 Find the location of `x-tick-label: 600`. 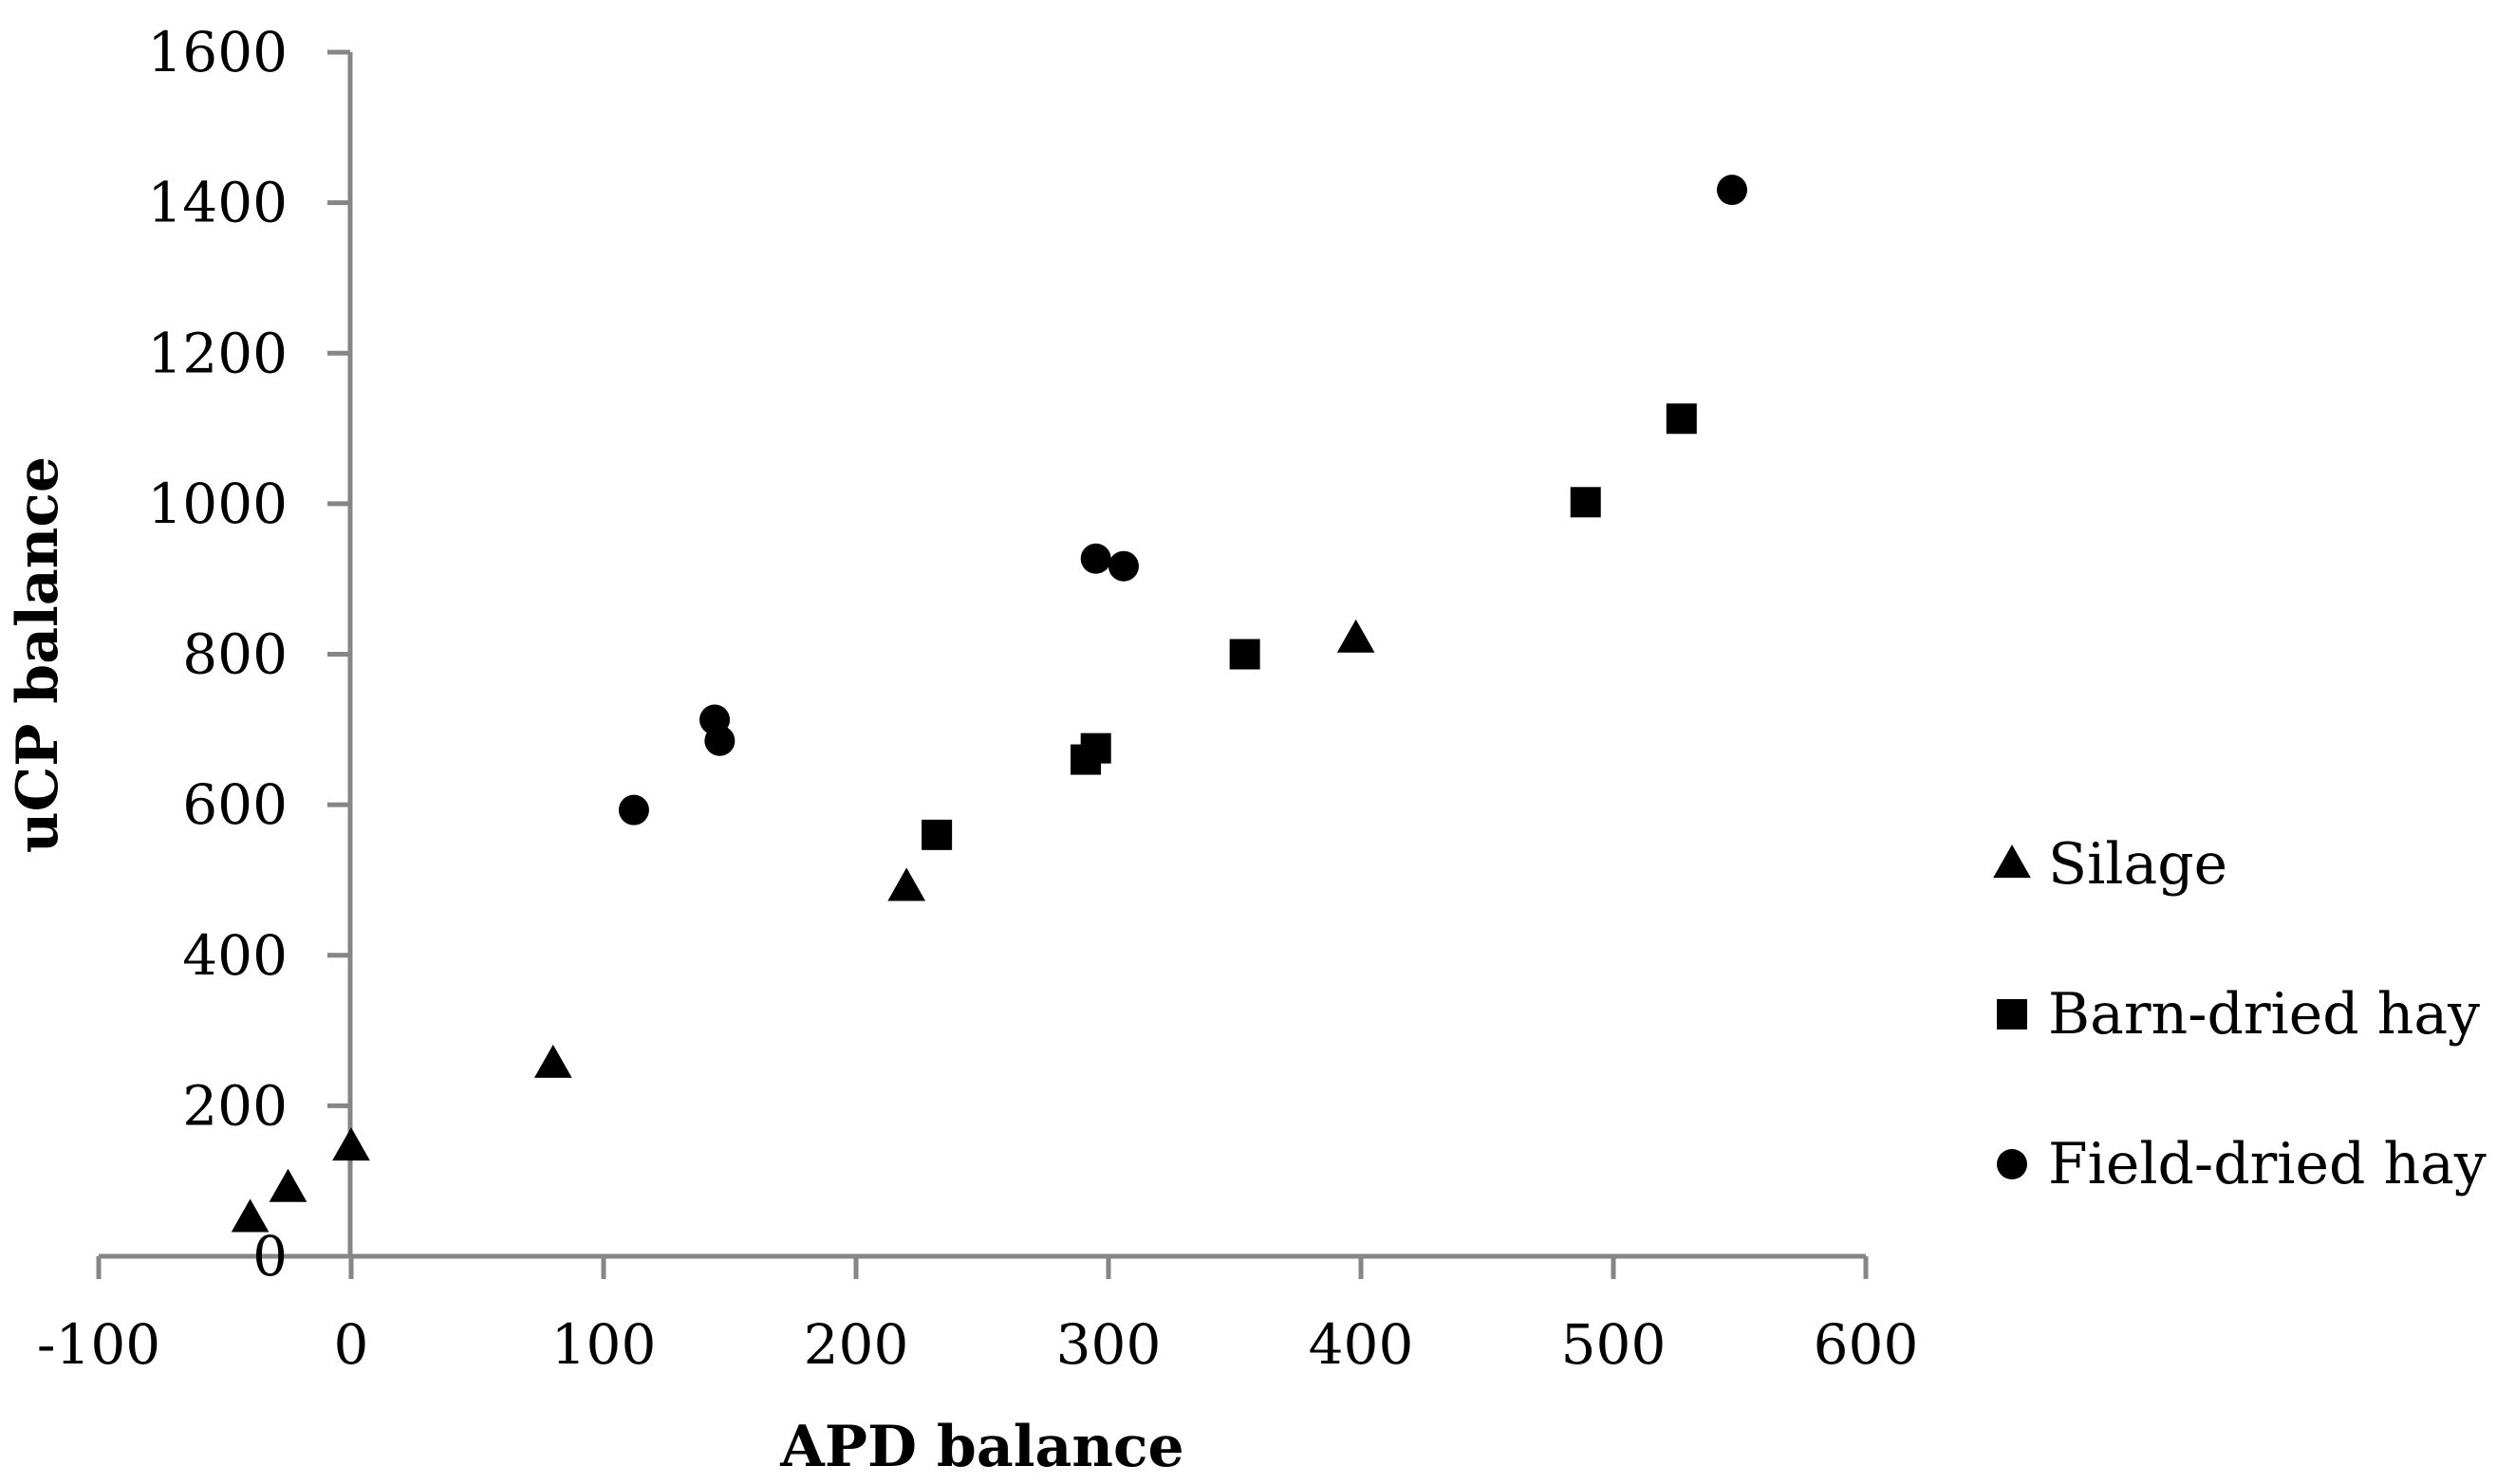

x-tick-label: 600 is located at coordinates (1866, 1345).